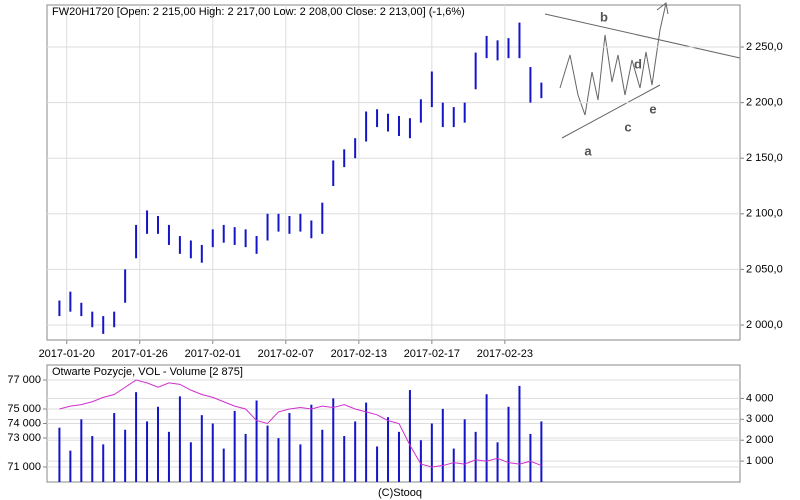 Image resolution: width=800 pixels, height=500 pixels. Describe the element at coordinates (67, 354) in the screenshot. I see `x-tick-label: 2017-01-20` at that location.